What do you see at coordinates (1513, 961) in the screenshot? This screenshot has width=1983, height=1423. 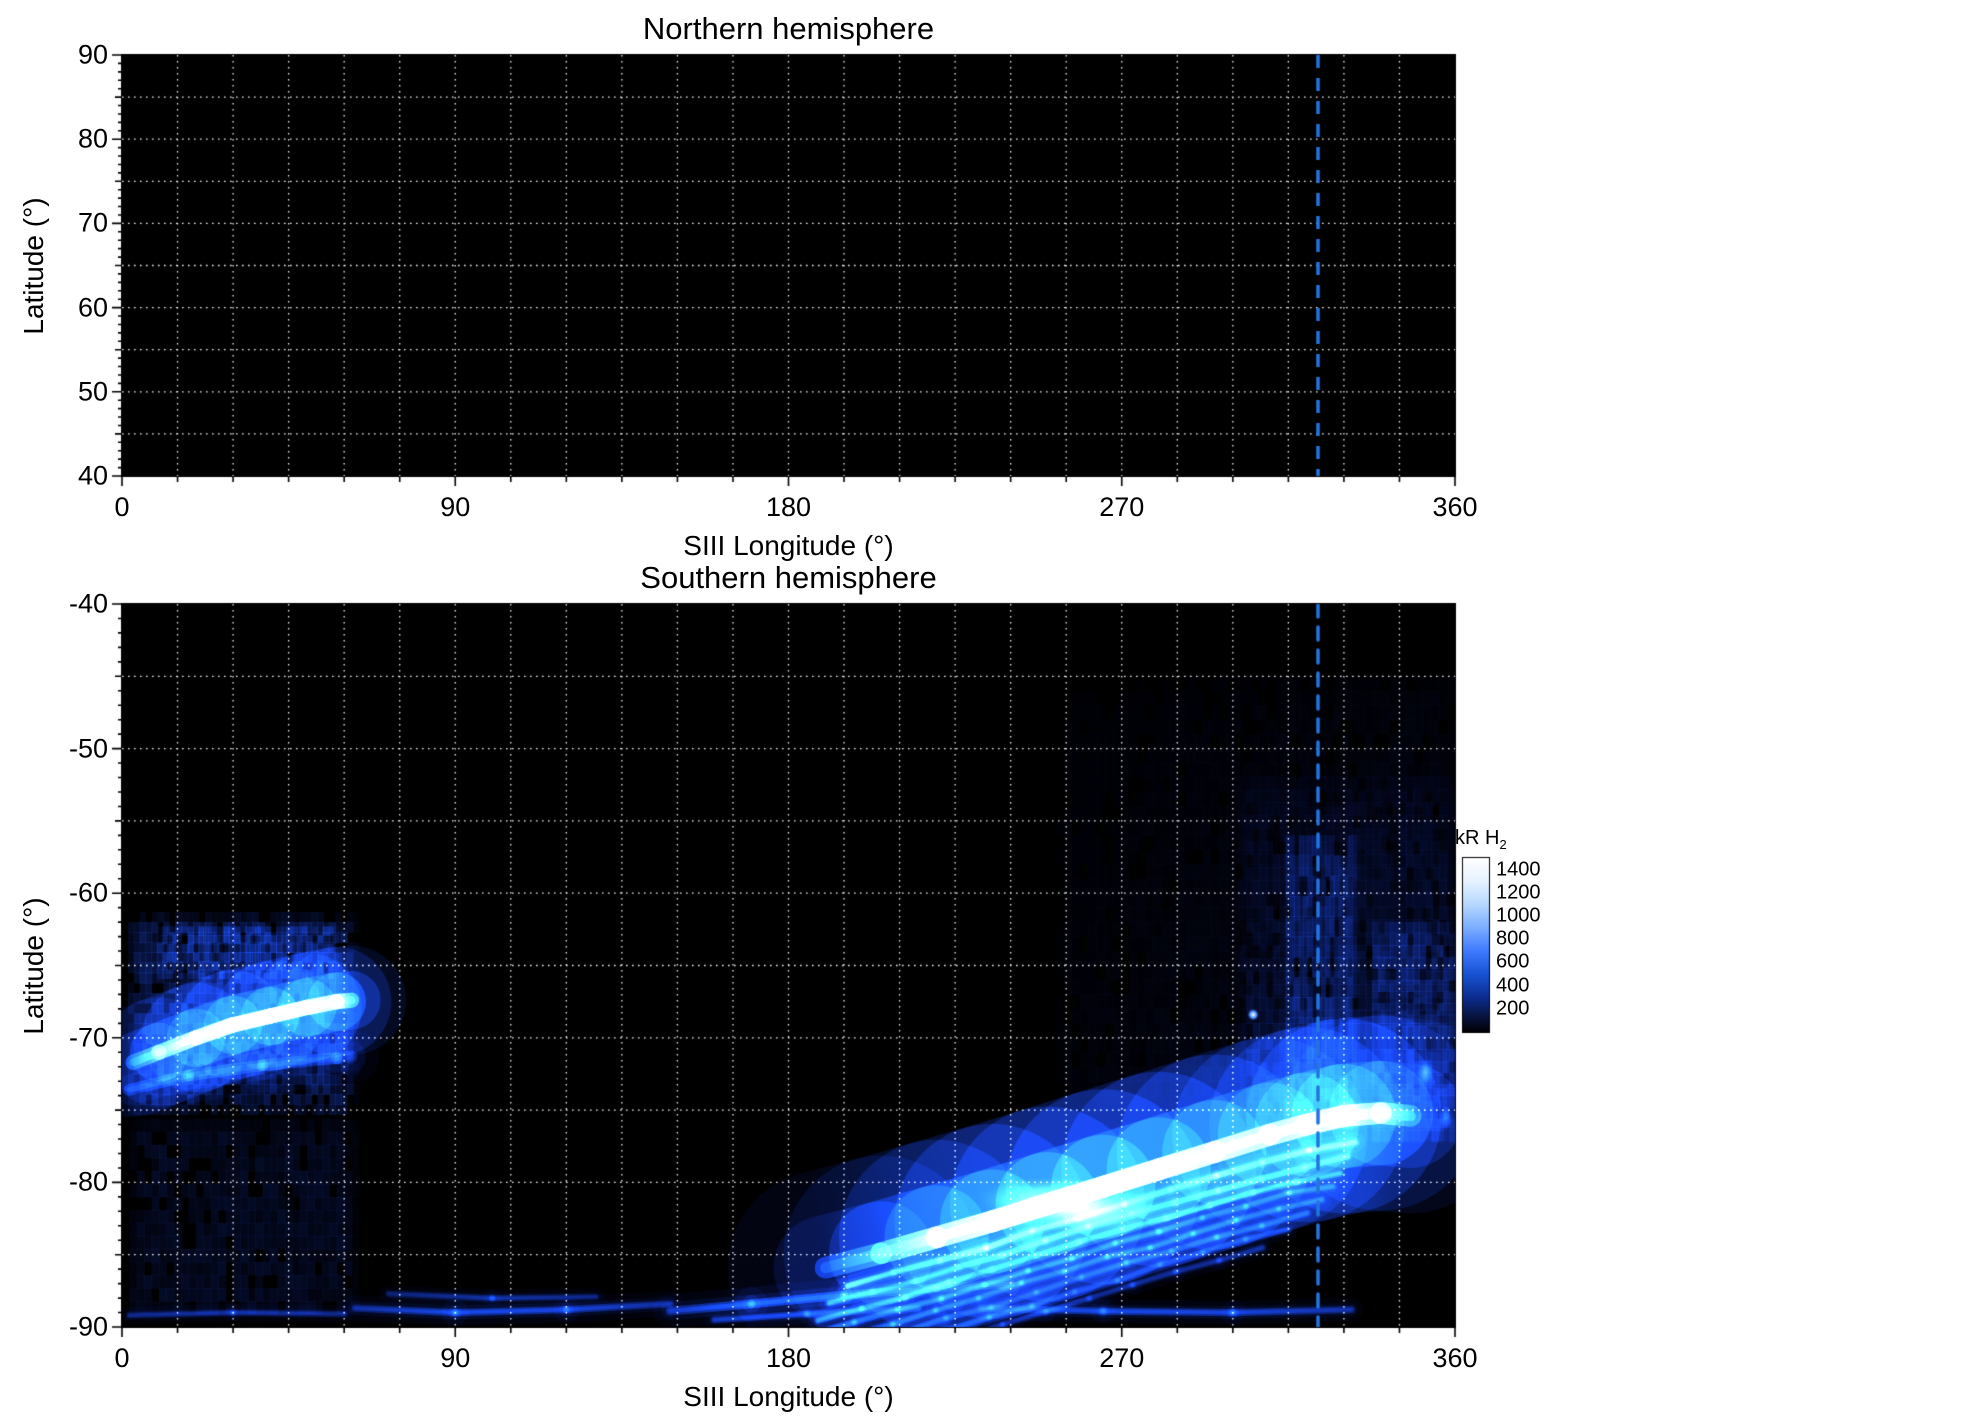 I see `colorbar-tick-label: 600` at bounding box center [1513, 961].